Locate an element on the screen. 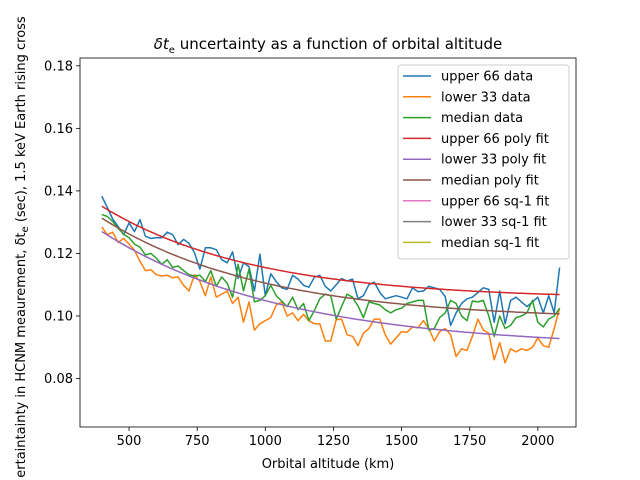  y-tick-label-2: 0.10 is located at coordinates (58, 316).